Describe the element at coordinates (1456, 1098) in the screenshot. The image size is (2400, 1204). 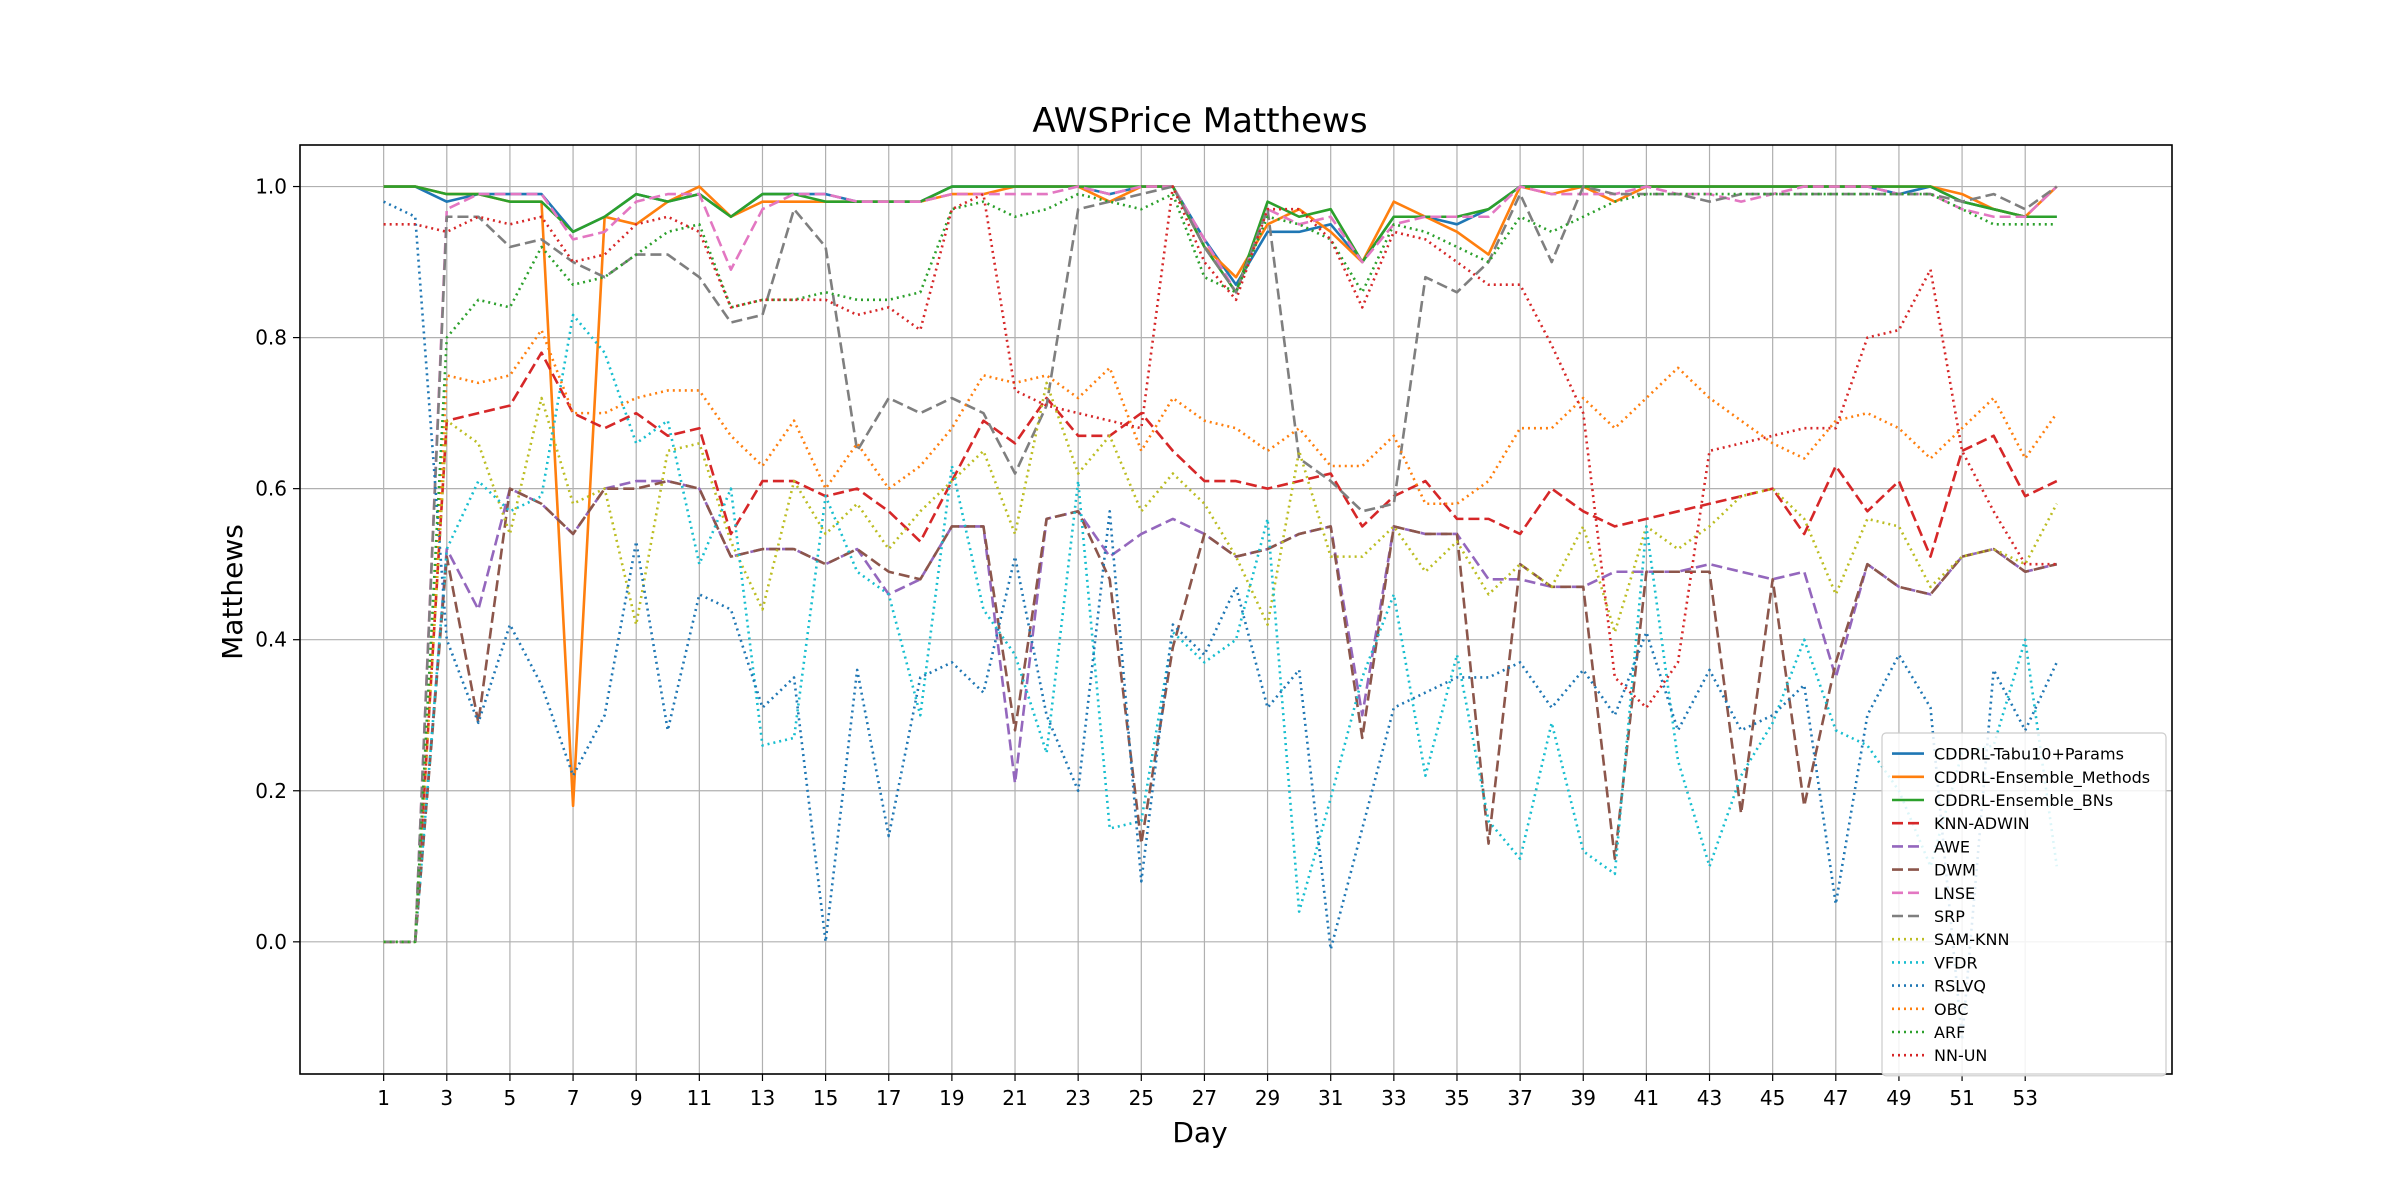
I see `x-tick-label: 35` at that location.